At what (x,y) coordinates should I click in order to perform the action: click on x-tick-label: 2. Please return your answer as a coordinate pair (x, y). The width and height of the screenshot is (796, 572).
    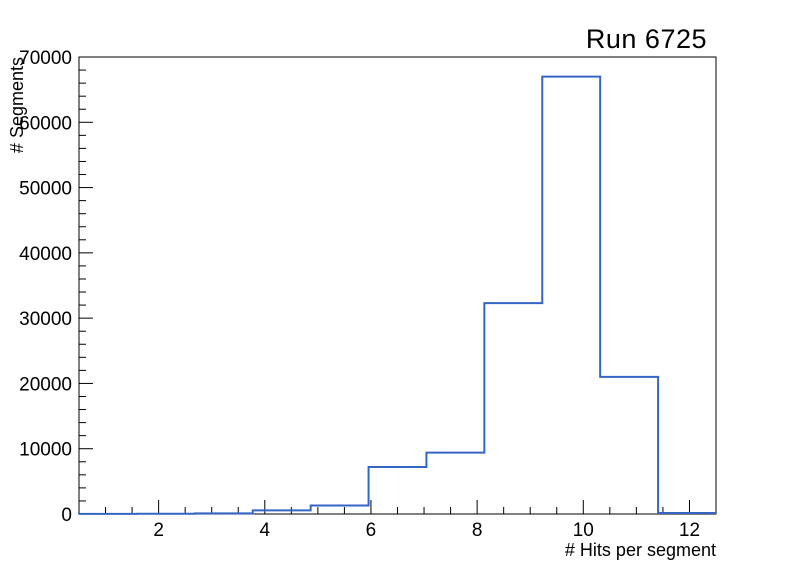
    Looking at the image, I should click on (158, 530).